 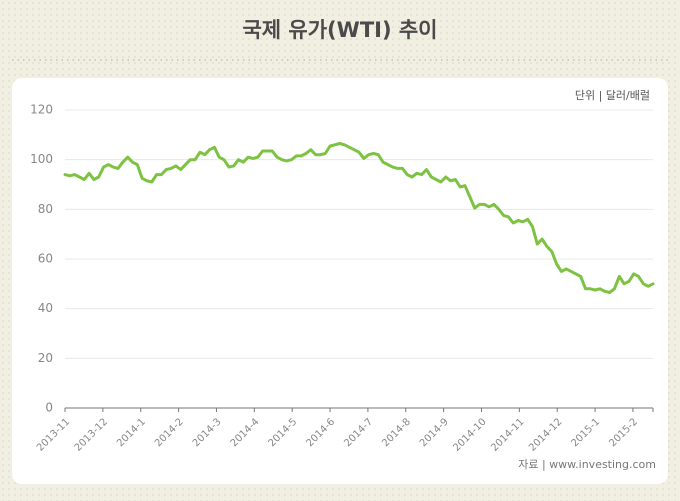 What do you see at coordinates (45, 259) in the screenshot?
I see `y-tick-label: 60` at bounding box center [45, 259].